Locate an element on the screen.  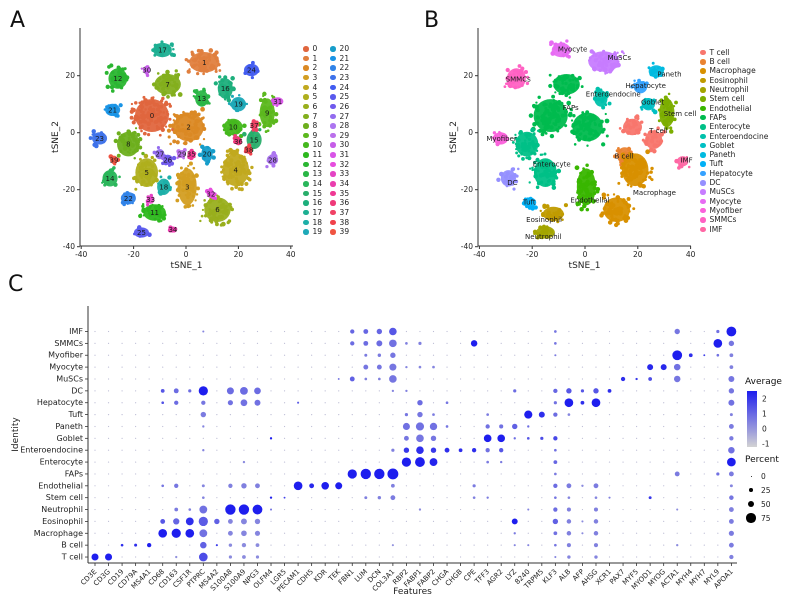
legend-label: 23 is located at coordinates (344, 77).